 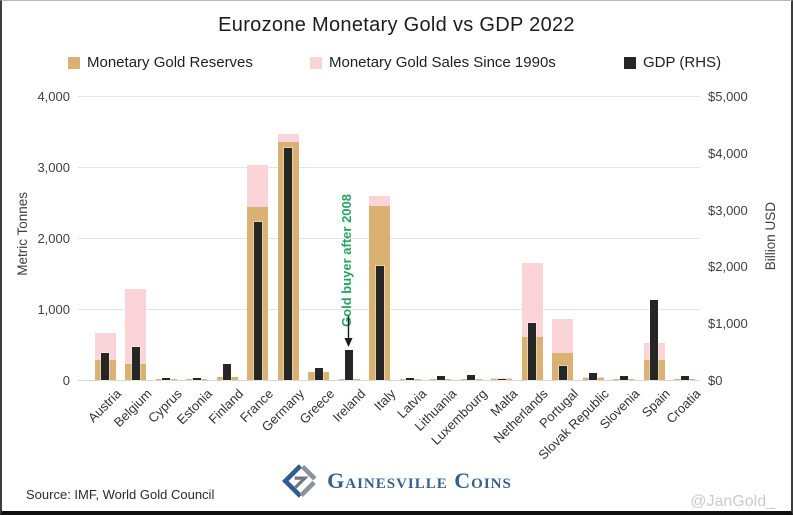 What do you see at coordinates (728, 96) in the screenshot?
I see `y-tick-right: $5,000` at bounding box center [728, 96].